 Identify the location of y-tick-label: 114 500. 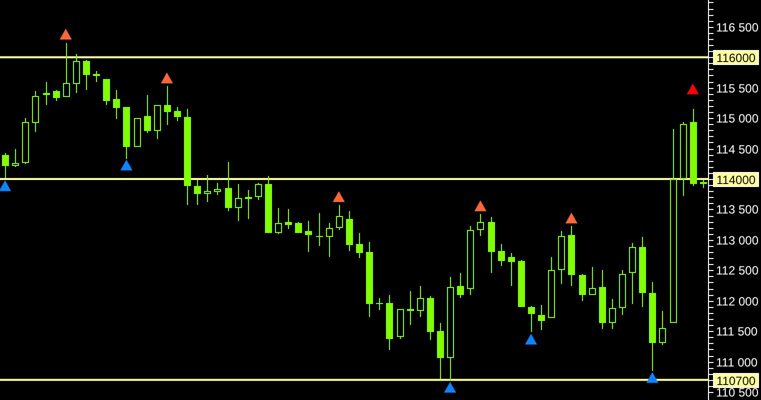
(737, 149).